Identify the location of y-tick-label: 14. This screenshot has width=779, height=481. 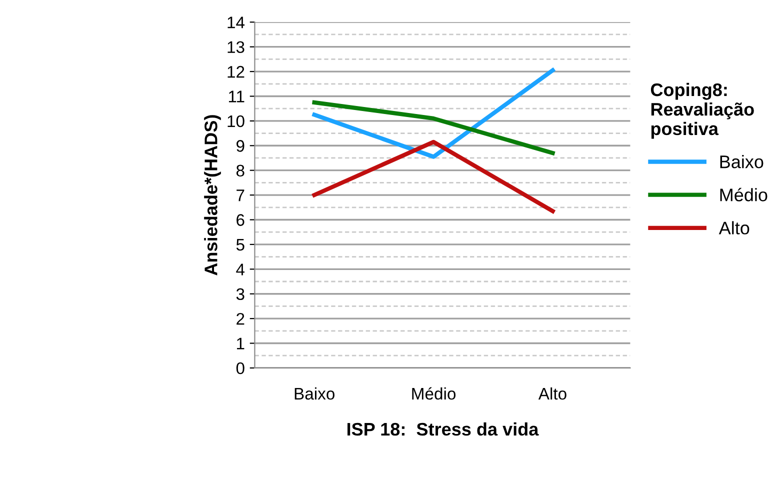
(236, 22).